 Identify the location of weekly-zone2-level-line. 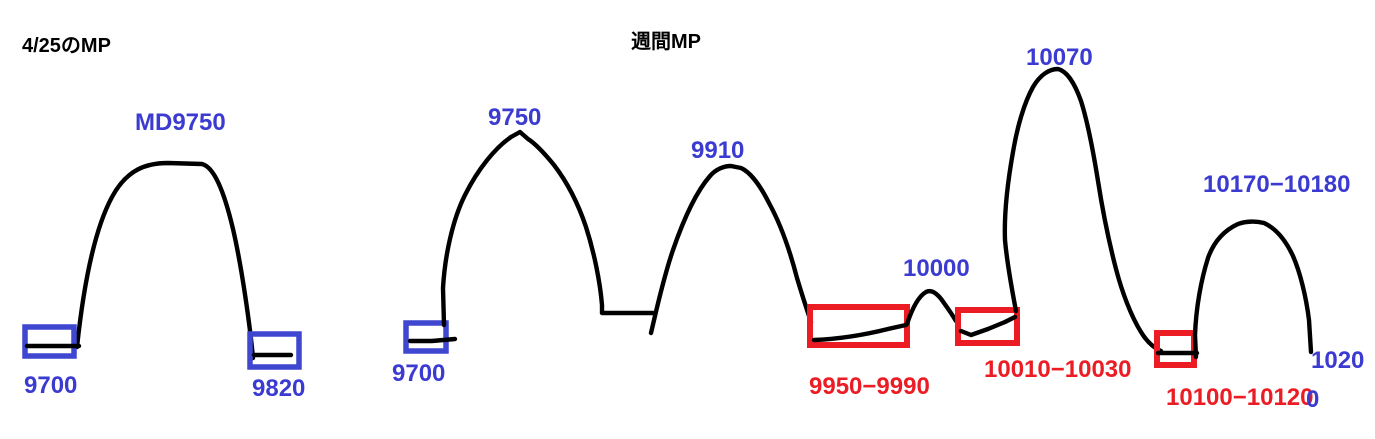
(988, 326).